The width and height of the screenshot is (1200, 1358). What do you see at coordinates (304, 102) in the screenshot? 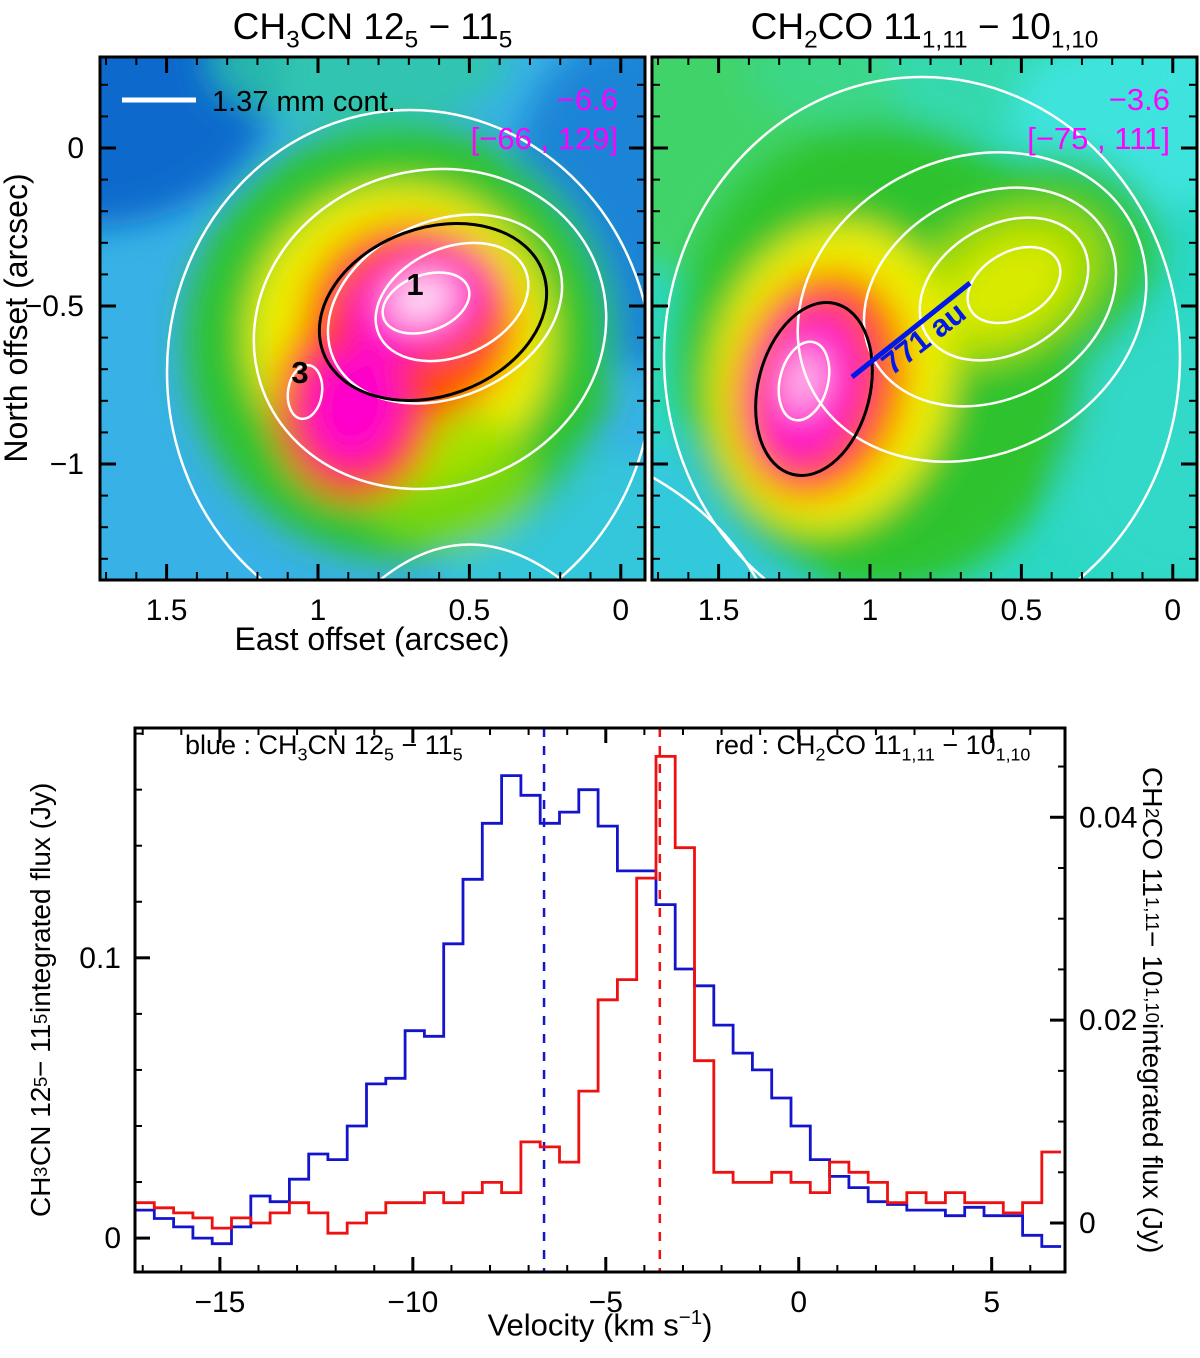
I see `continuum-legend-label: 1.37 mm cont.` at bounding box center [304, 102].